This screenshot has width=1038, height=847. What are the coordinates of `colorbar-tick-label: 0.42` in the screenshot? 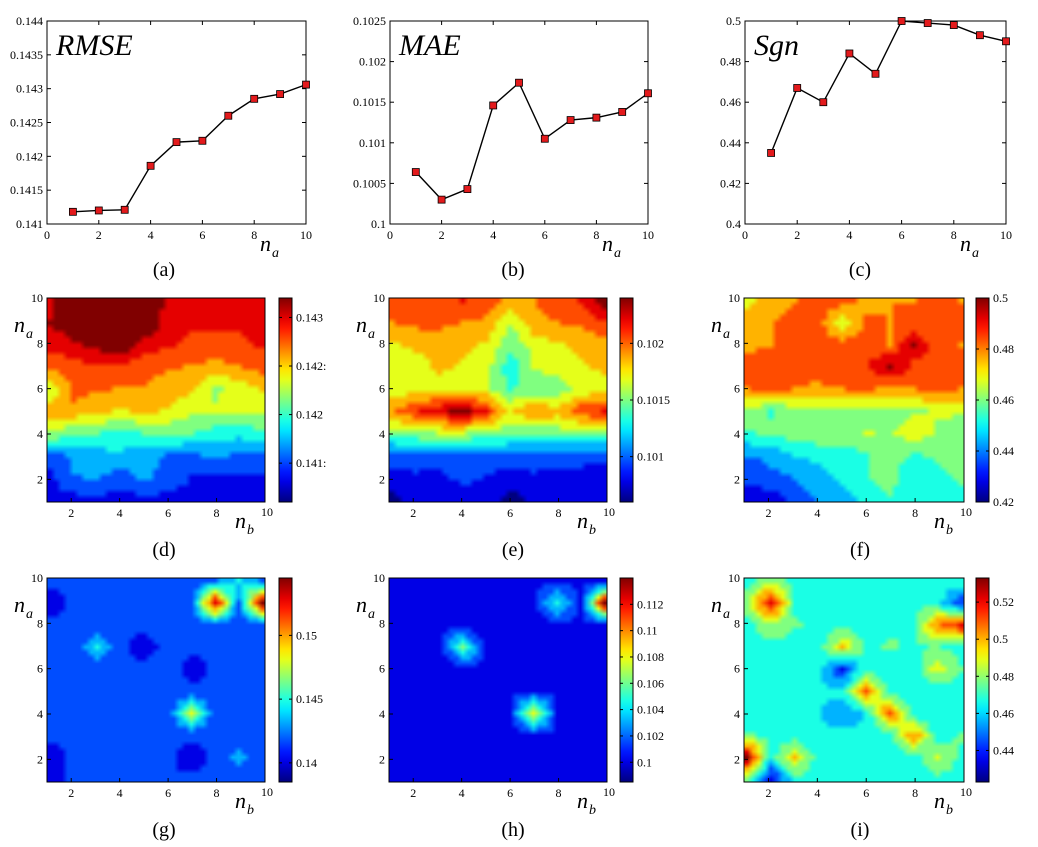 It's located at (1003, 502).